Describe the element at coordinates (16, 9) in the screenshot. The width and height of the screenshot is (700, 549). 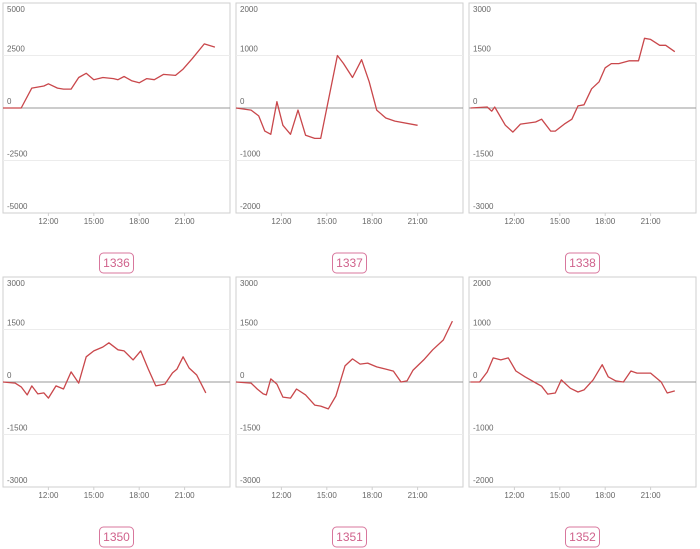
I see `y-tick-label: 5000` at that location.